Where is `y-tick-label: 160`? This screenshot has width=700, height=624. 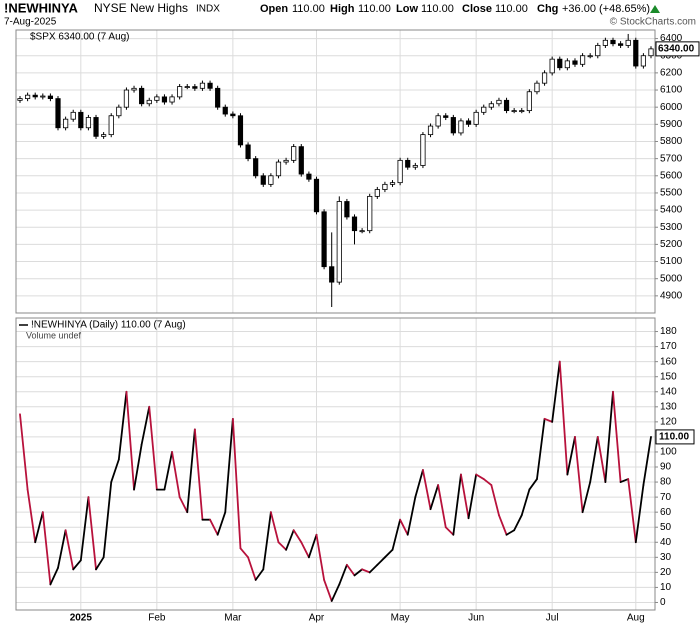
y-tick-label: 160 is located at coordinates (668, 361).